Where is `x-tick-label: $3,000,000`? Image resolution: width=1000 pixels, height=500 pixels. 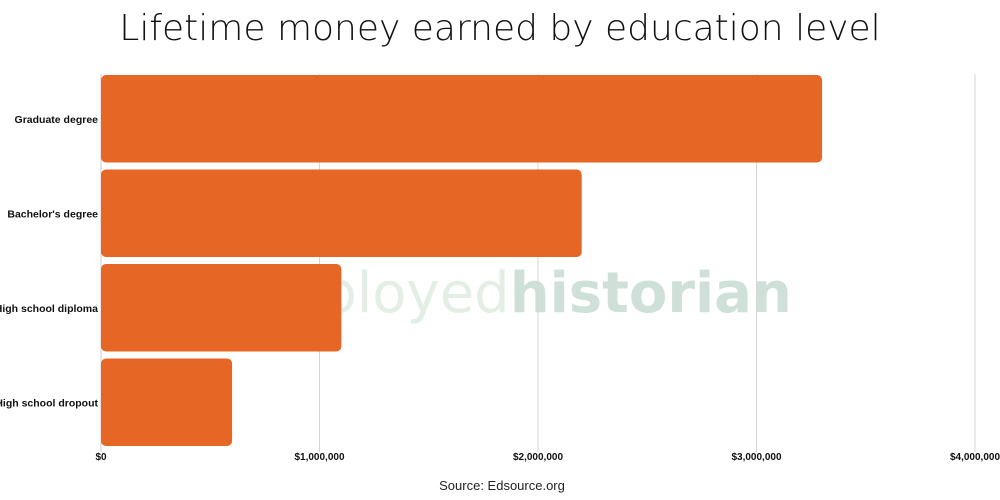
x-tick-label: $3,000,000 is located at coordinates (756, 457).